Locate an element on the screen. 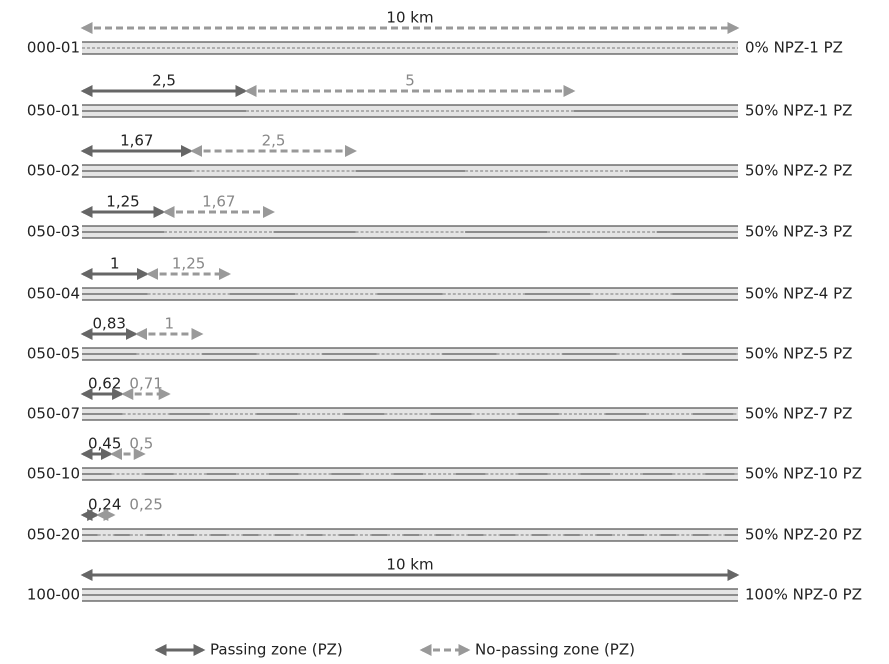  row-desc: 100% NPZ-0 PZ is located at coordinates (803, 595).